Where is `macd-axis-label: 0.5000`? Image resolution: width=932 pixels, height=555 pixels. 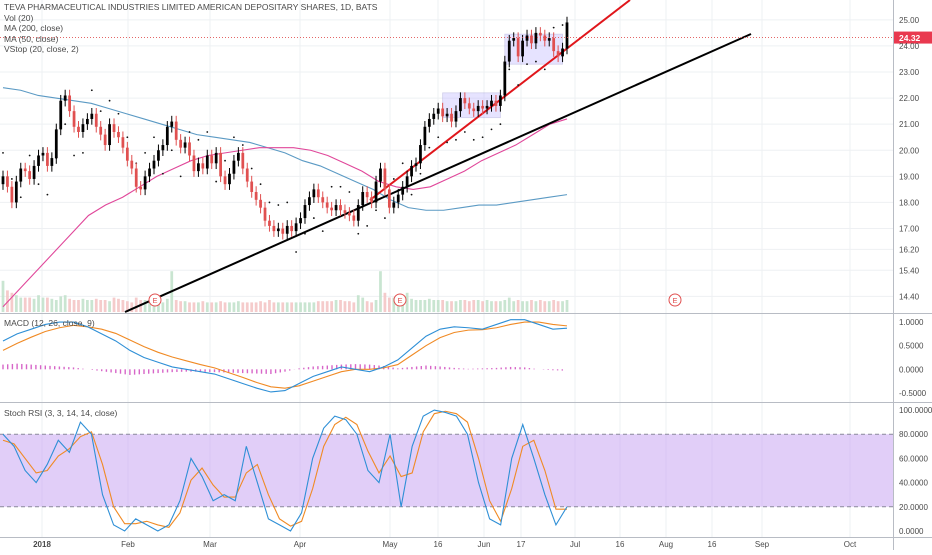
macd-axis-label: 0.5000 is located at coordinates (911, 346).